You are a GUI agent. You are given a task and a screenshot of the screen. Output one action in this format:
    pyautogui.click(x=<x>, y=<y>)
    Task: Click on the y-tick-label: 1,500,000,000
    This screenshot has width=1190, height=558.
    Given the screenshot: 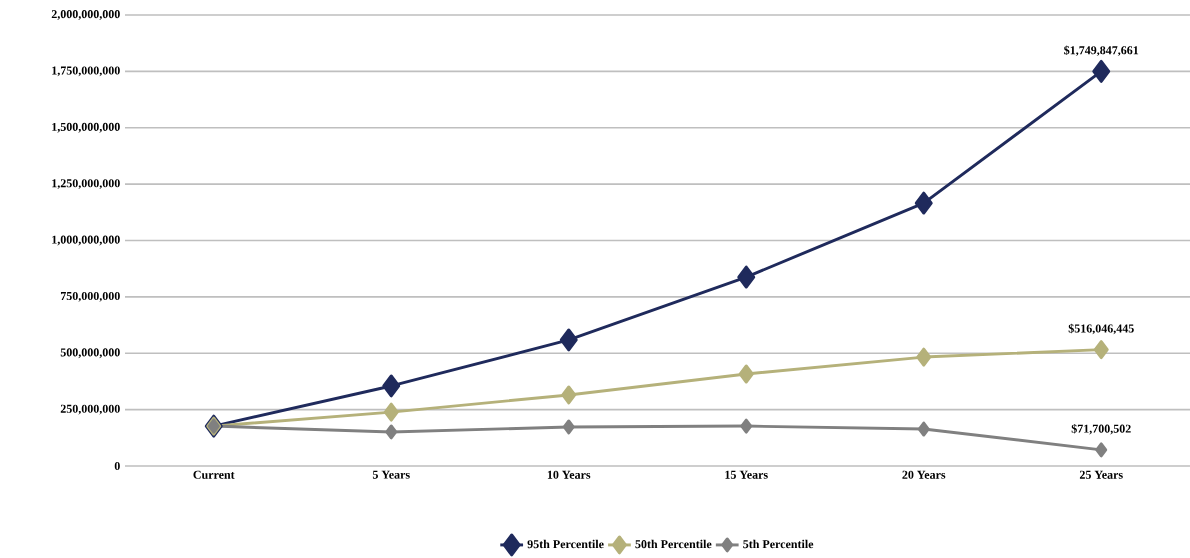 What is the action you would take?
    pyautogui.click(x=86, y=127)
    